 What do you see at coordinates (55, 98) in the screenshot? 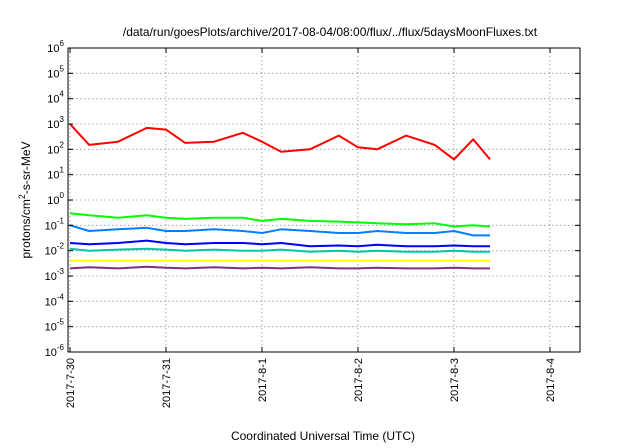
I see `y-tick-label: 10⁴` at bounding box center [55, 98].